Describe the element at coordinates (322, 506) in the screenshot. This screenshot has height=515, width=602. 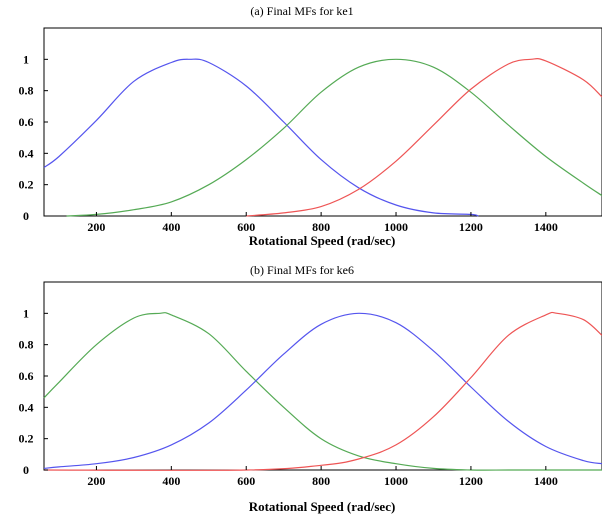
I see `x-axis-label-b: Rotational Speed (rad/sec)` at that location.